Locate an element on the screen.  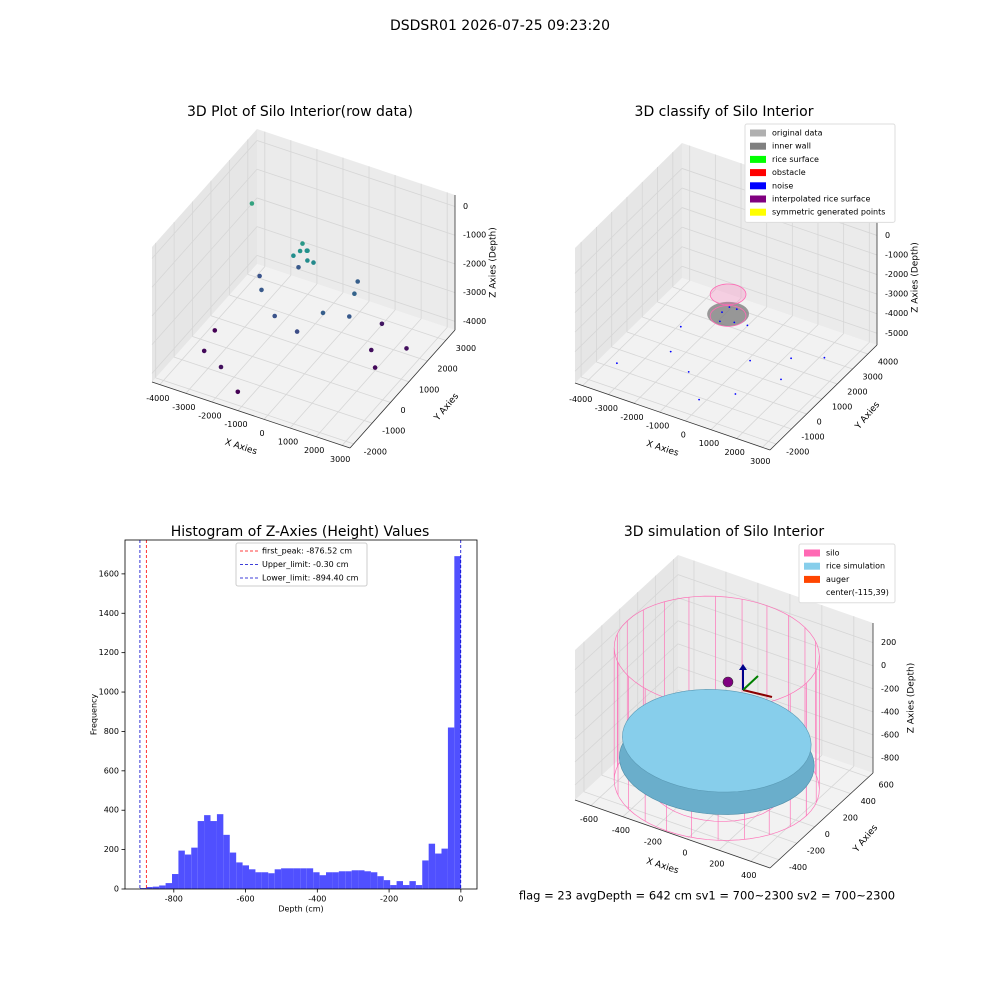
y-tick-label: 600 is located at coordinates (886, 785).